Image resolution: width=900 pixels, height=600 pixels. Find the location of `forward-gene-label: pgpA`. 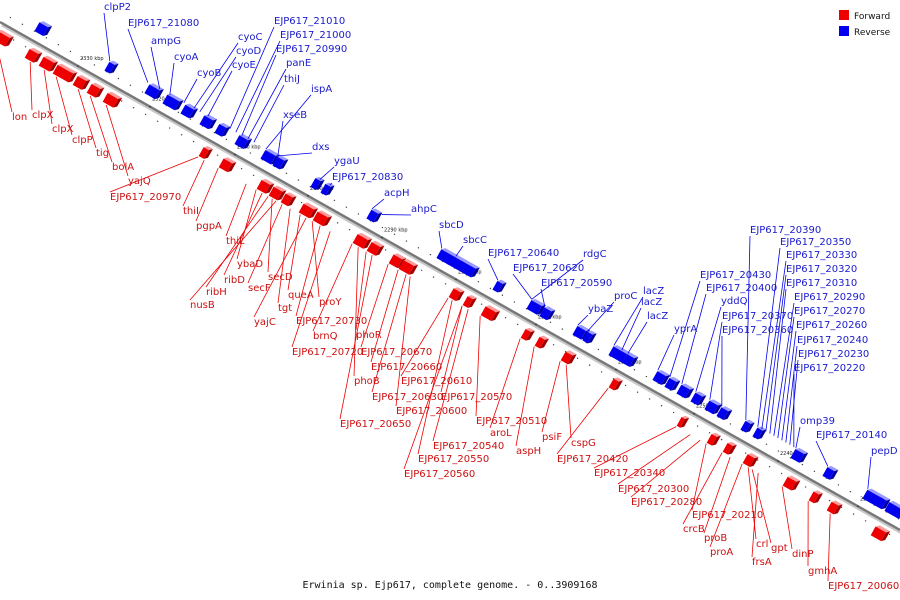

forward-gene-label: pgpA is located at coordinates (209, 226).